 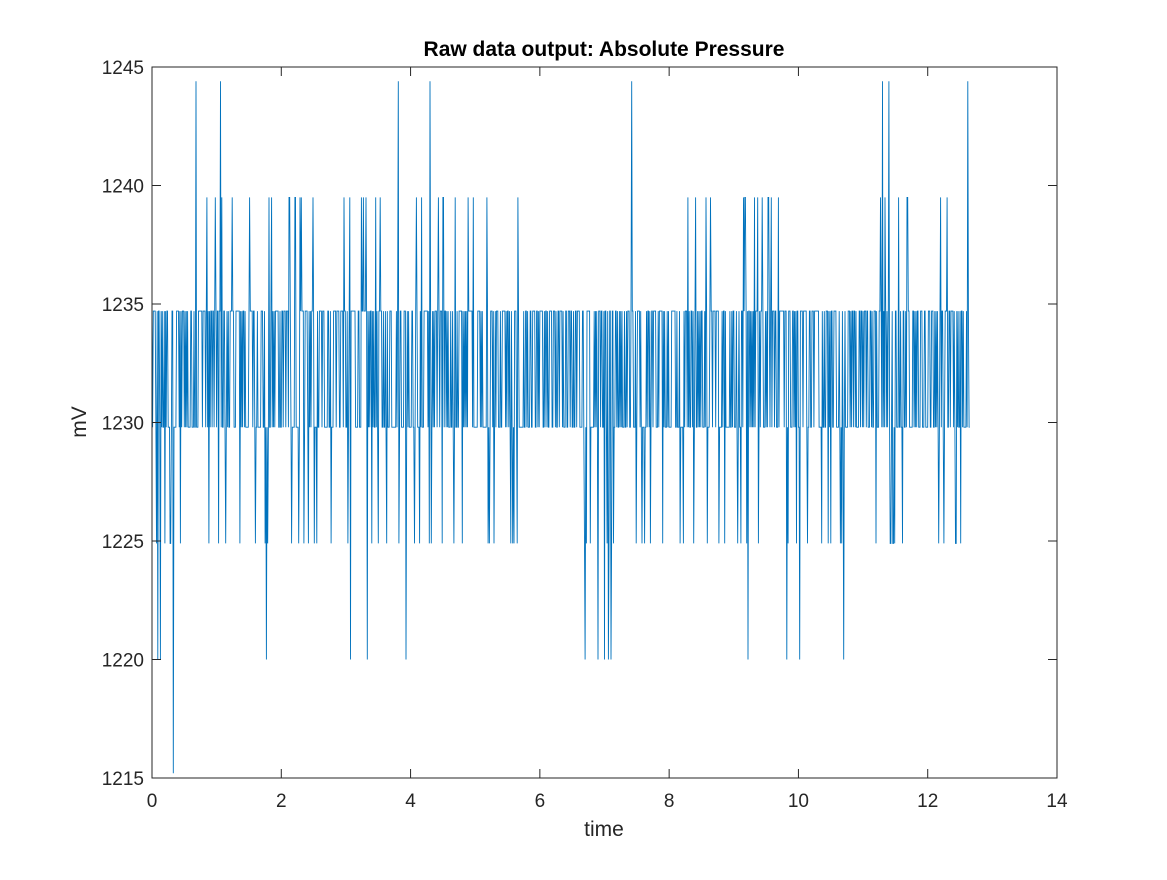 What do you see at coordinates (604, 829) in the screenshot?
I see `x-axis-label: time` at bounding box center [604, 829].